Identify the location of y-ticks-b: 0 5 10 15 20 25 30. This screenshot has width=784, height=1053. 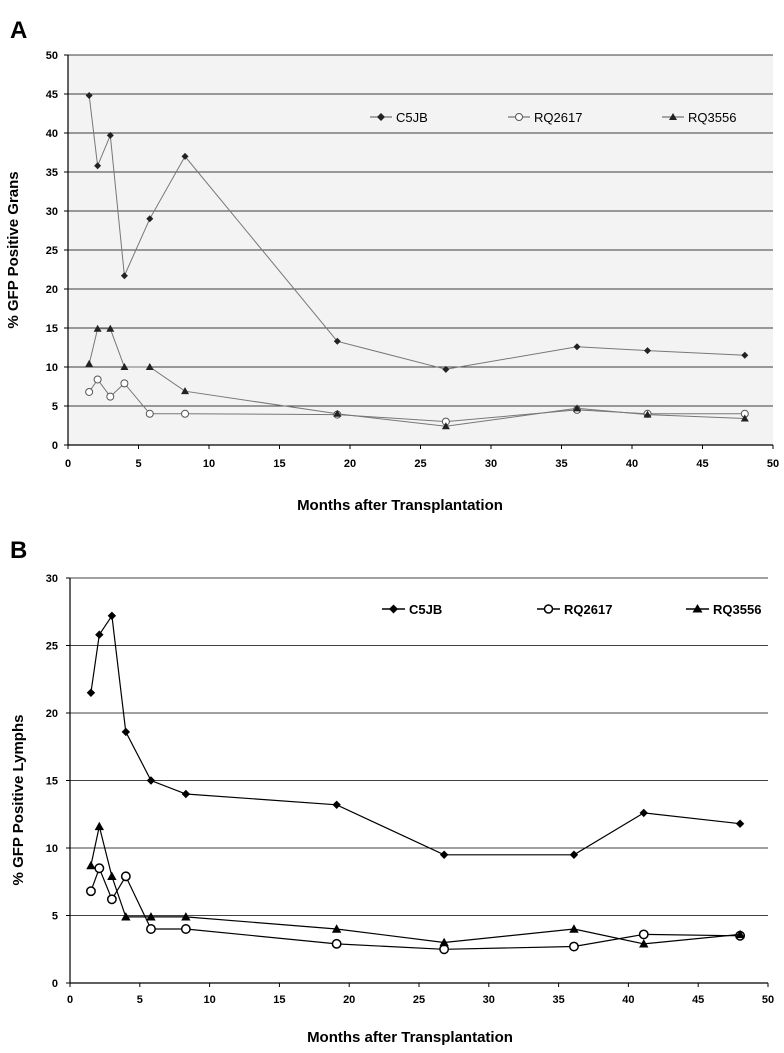
(58, 781).